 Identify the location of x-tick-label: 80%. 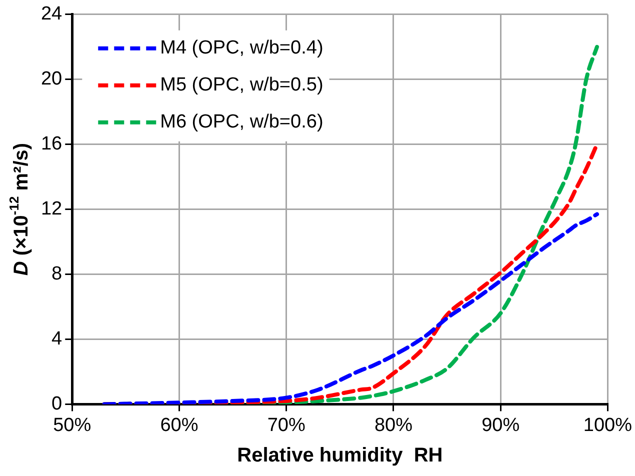
(393, 425).